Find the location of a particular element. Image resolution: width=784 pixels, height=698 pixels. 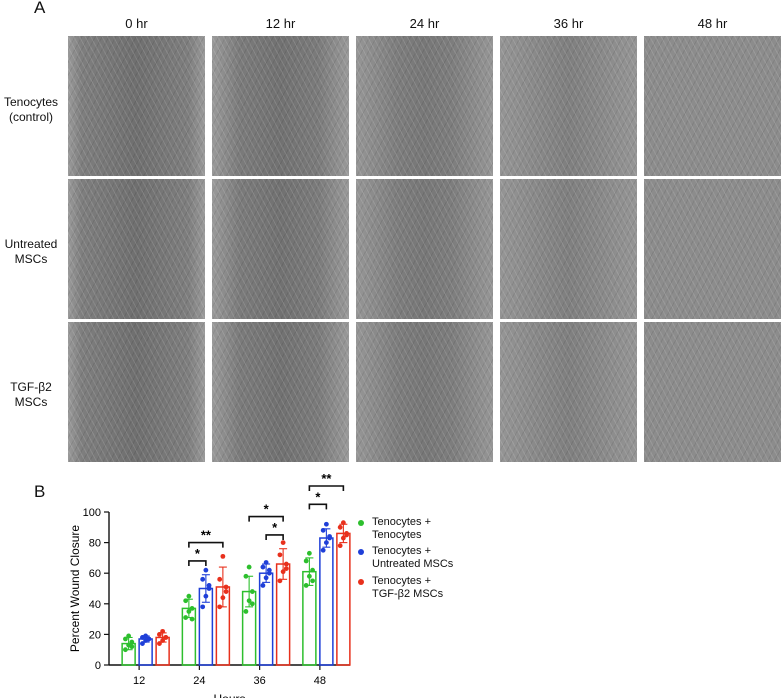

timepoint-label: 12 hr is located at coordinates (280, 23).